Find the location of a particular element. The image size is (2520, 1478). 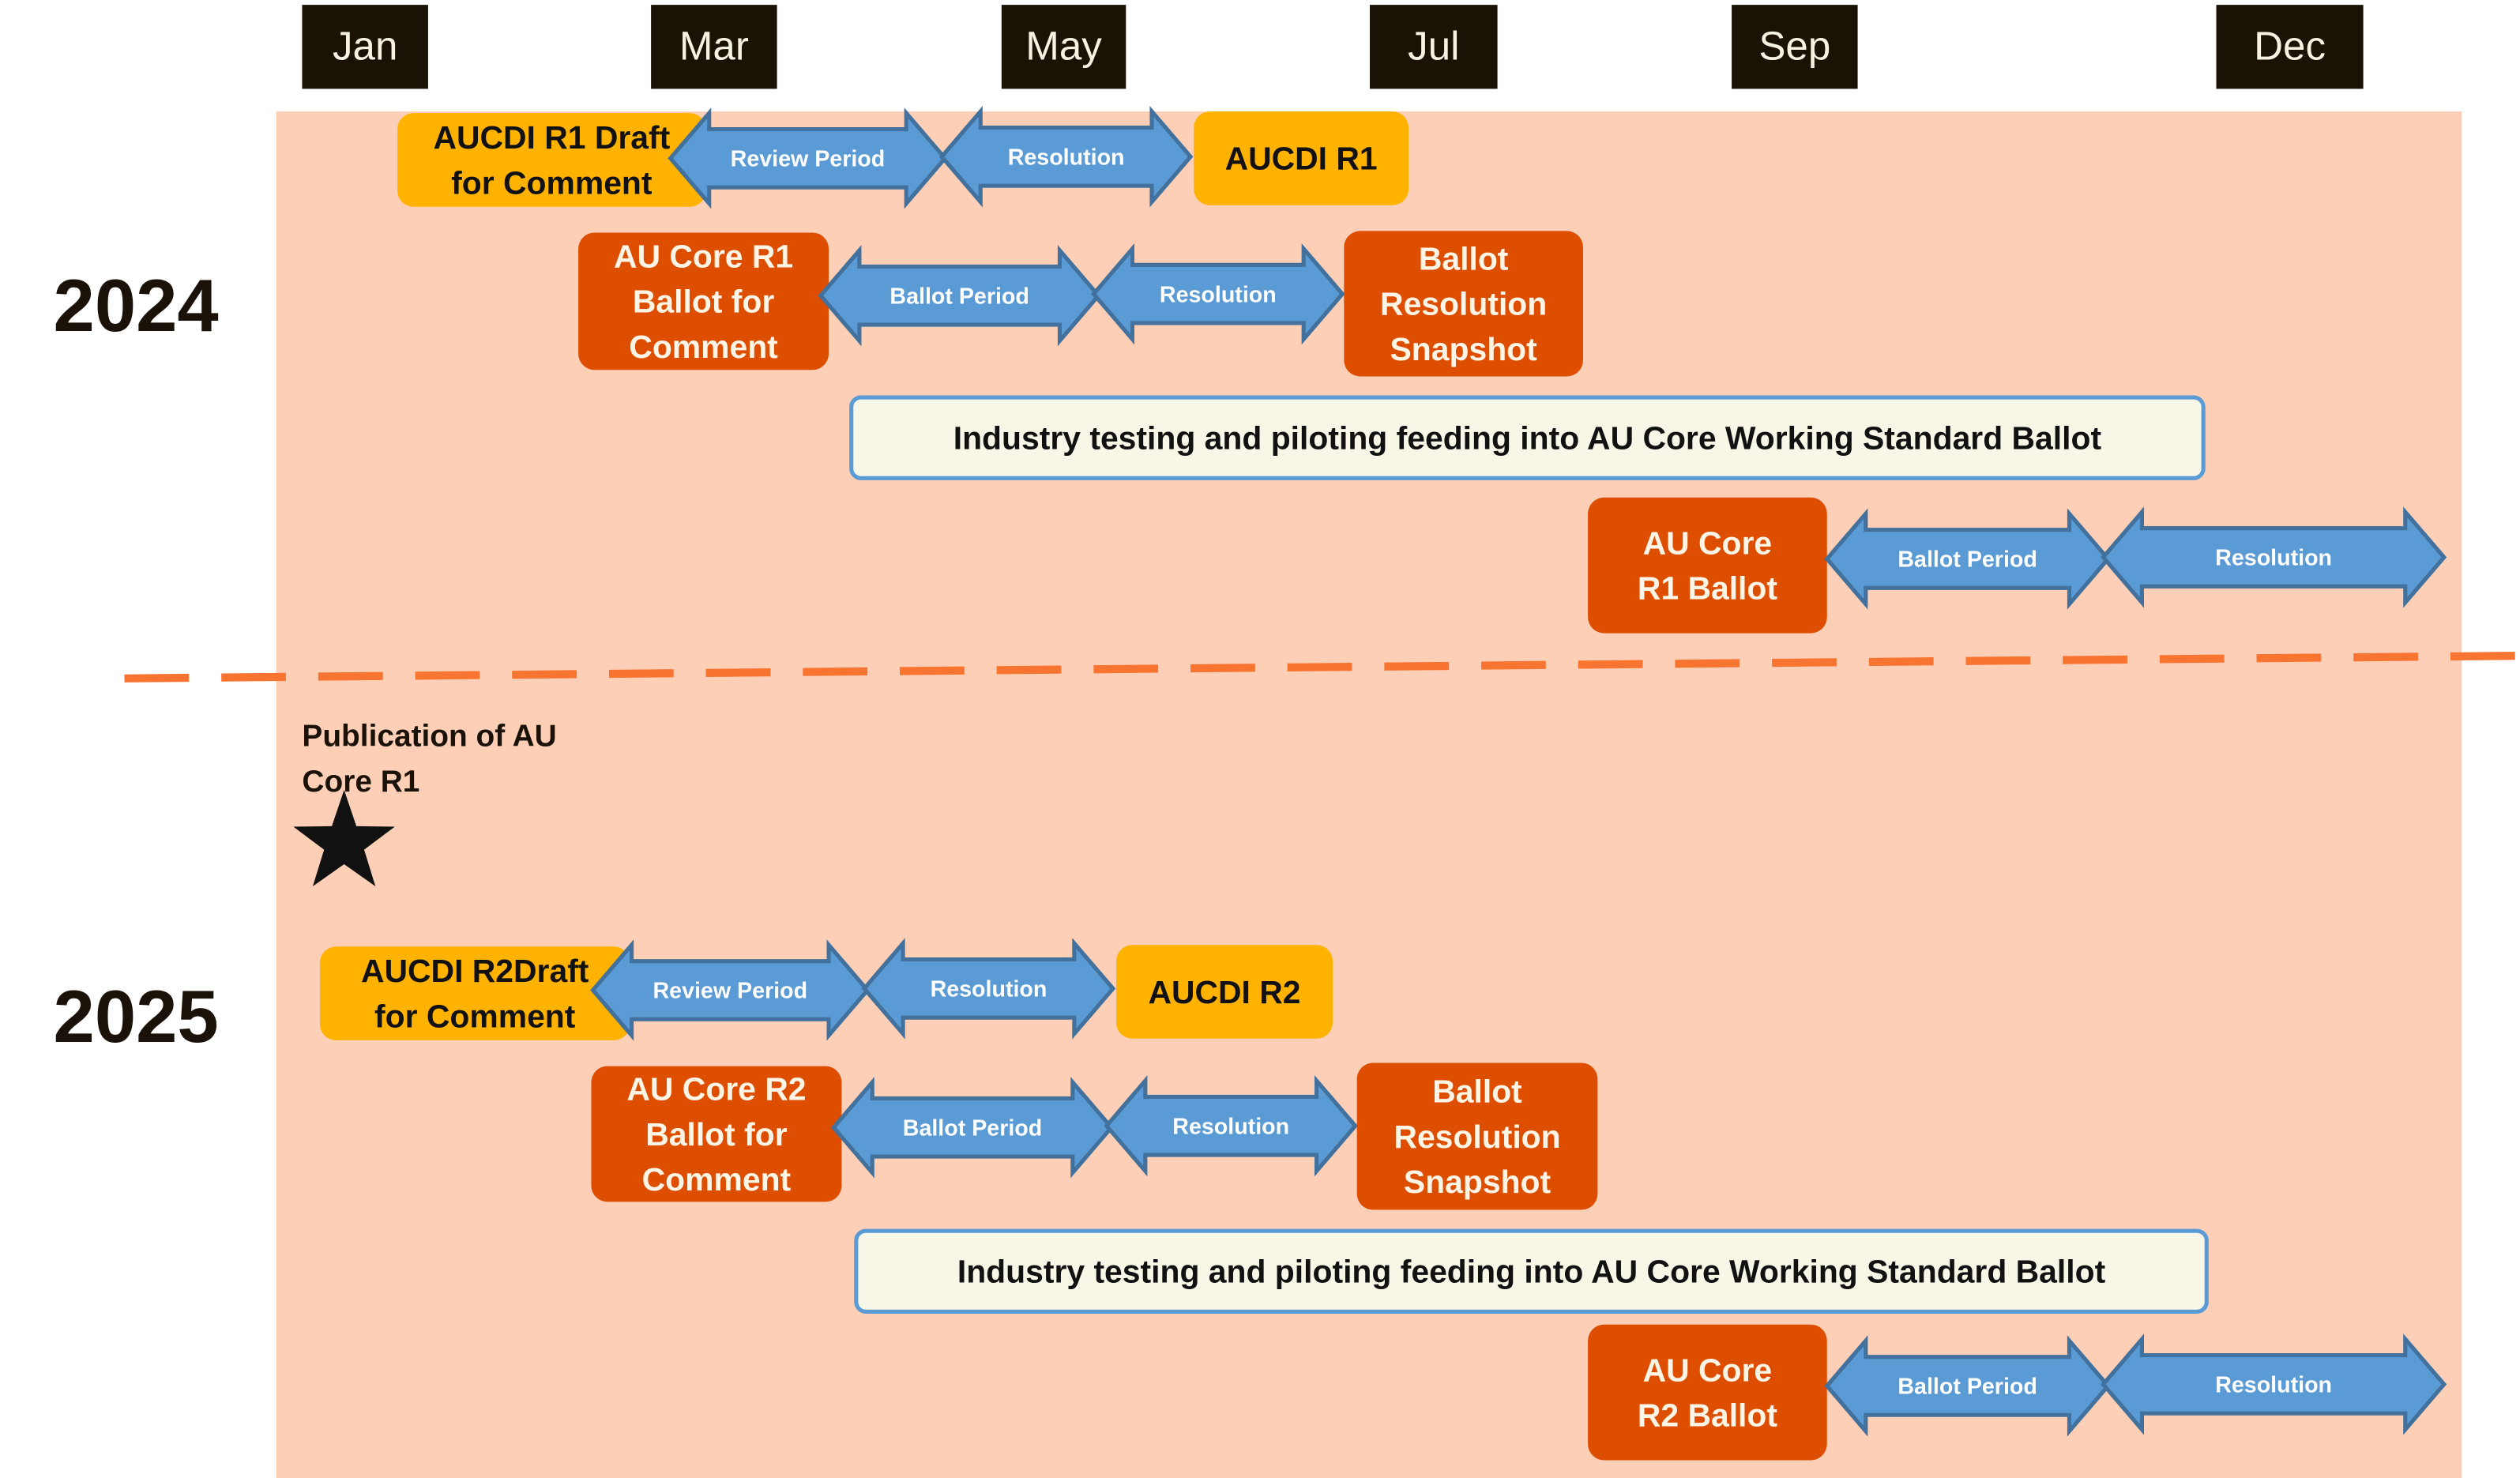

aucdi-release-box-text: AUCDI R2 is located at coordinates (1224, 992).